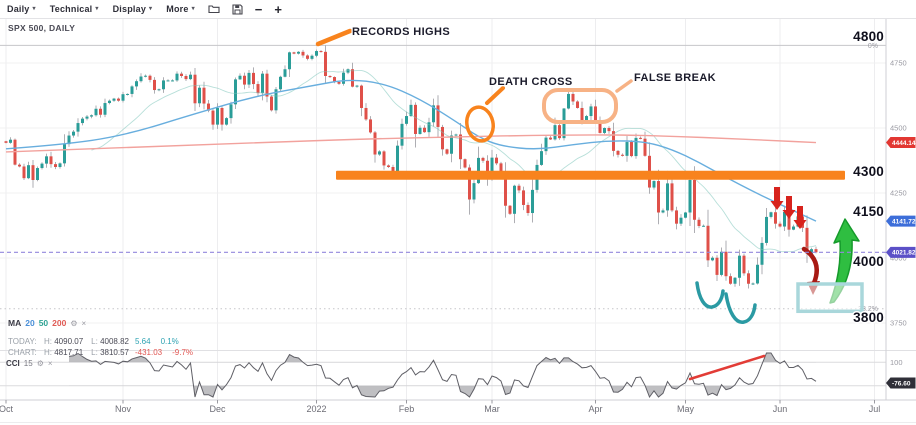 This screenshot has width=916, height=425. Describe the element at coordinates (868, 317) in the screenshot. I see `price-level-label: 3800` at that location.